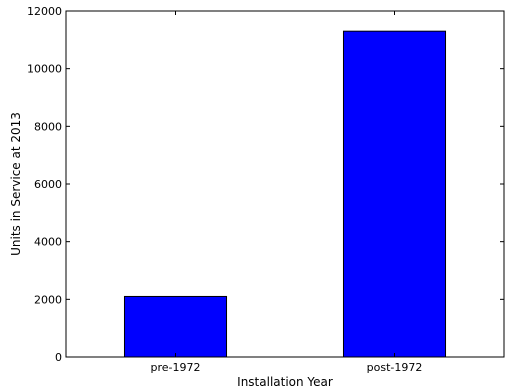 This screenshot has width=506, height=391. Describe the element at coordinates (44, 69) in the screenshot. I see `y-tick-label: 10000` at that location.